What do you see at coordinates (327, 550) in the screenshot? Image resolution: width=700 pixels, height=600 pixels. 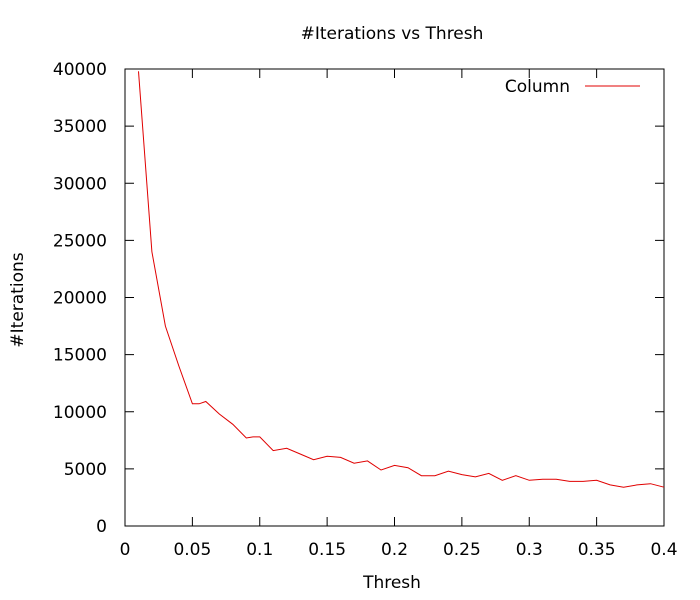 I see `x-tick-label: 0.15` at bounding box center [327, 550].